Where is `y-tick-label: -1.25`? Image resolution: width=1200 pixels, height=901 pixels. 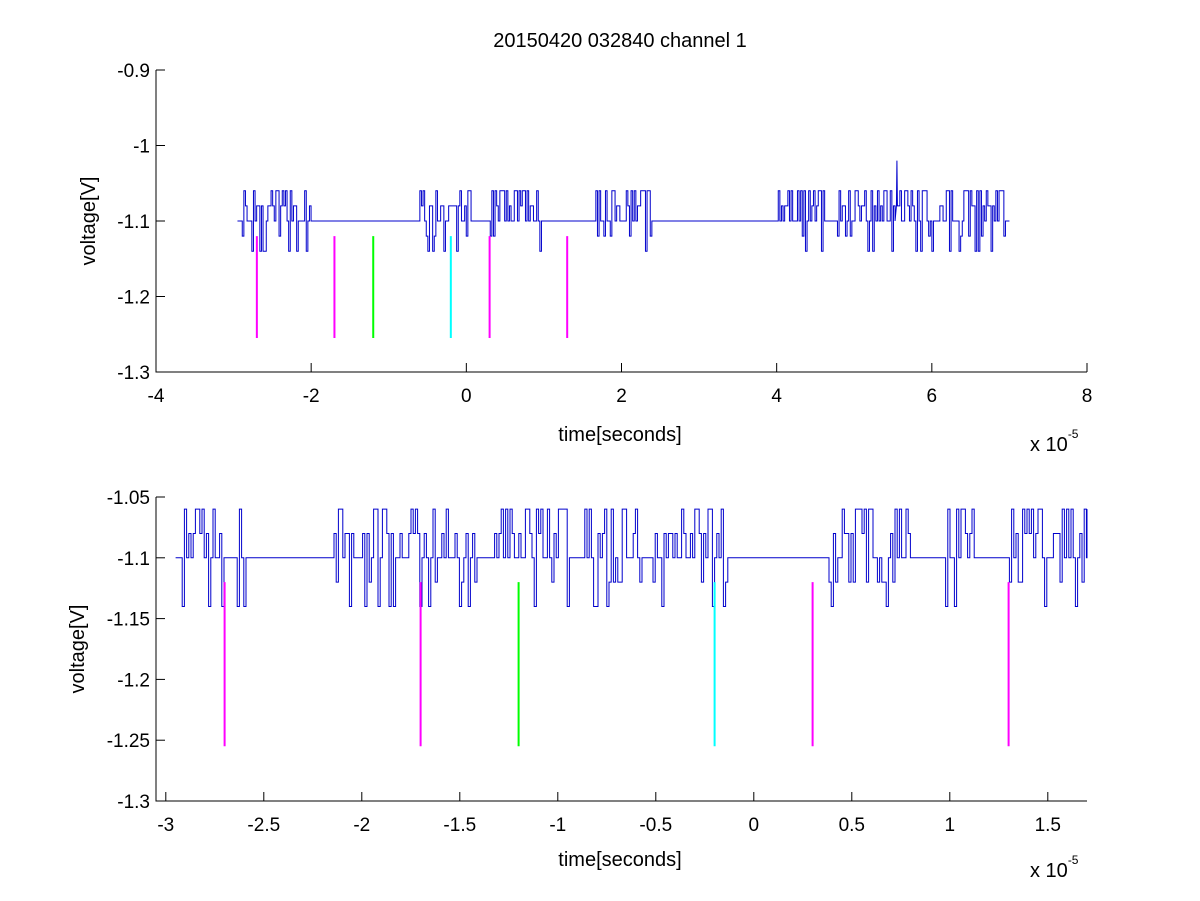 y-tick-label: -1.25 is located at coordinates (128, 741).